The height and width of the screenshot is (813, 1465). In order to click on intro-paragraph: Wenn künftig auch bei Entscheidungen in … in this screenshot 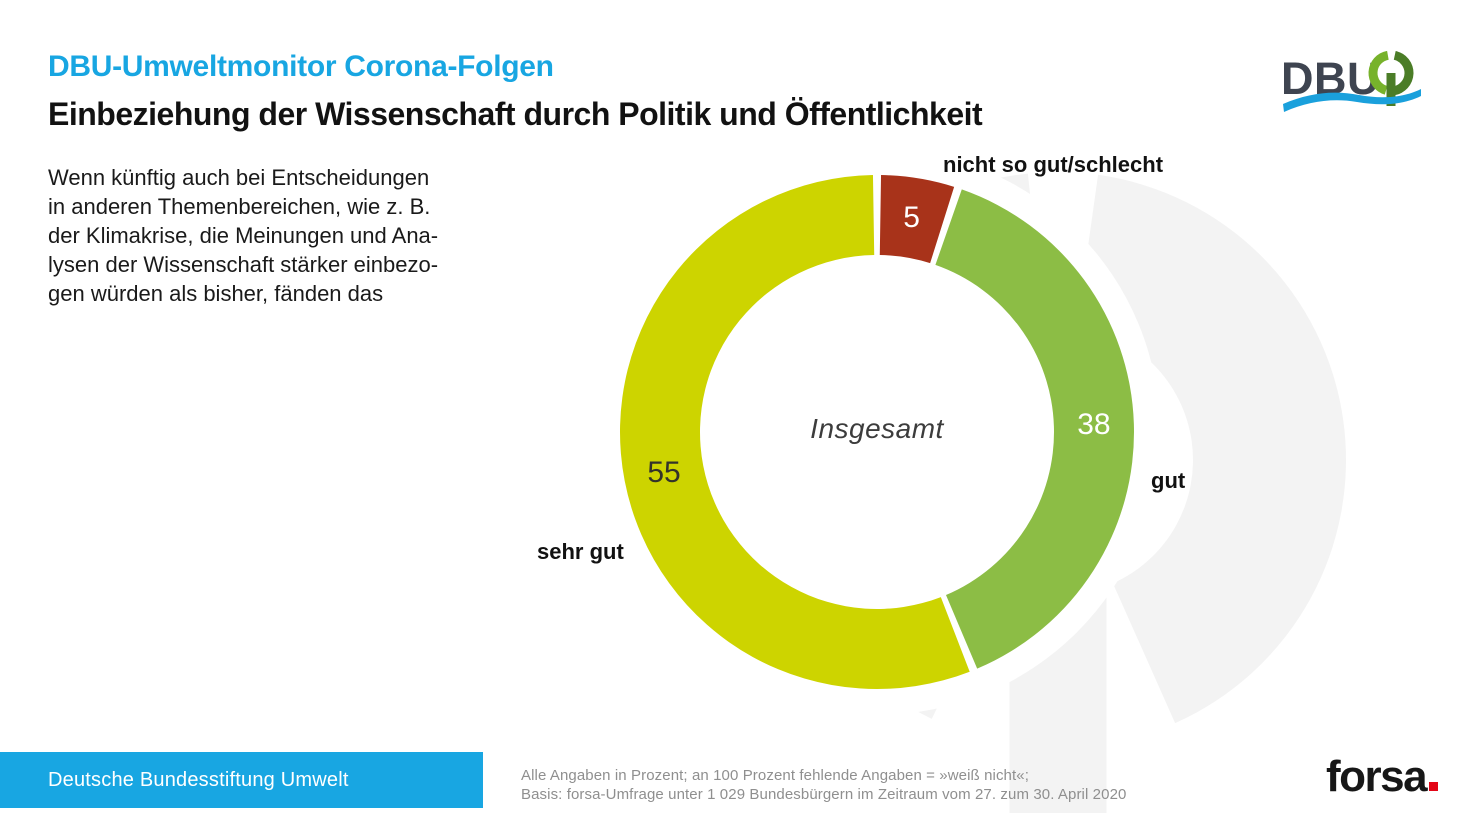, I will do `click(243, 235)`.